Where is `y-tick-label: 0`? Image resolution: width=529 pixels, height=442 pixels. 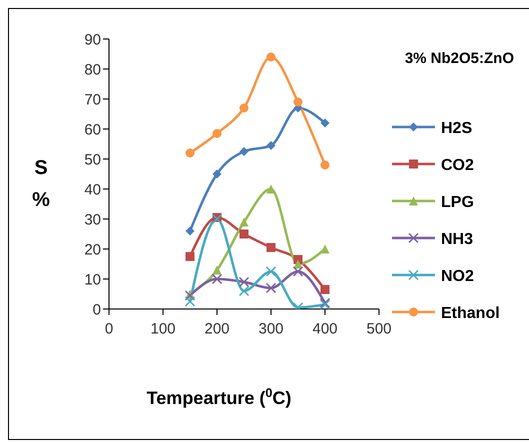 y-tick-label: 0 is located at coordinates (96, 309).